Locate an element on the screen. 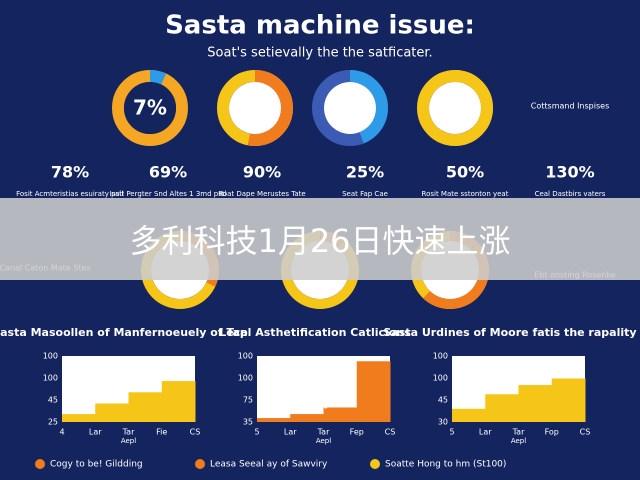 This screenshot has width=640, height=480. stat-value: 78% is located at coordinates (70, 172).